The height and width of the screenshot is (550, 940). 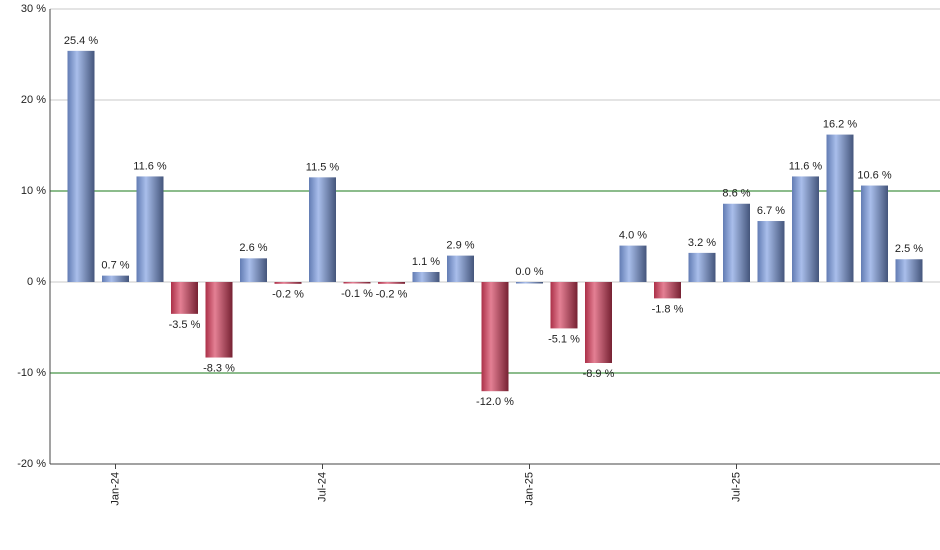 What do you see at coordinates (460, 246) in the screenshot?
I see `value-label: 2.9 %` at bounding box center [460, 246].